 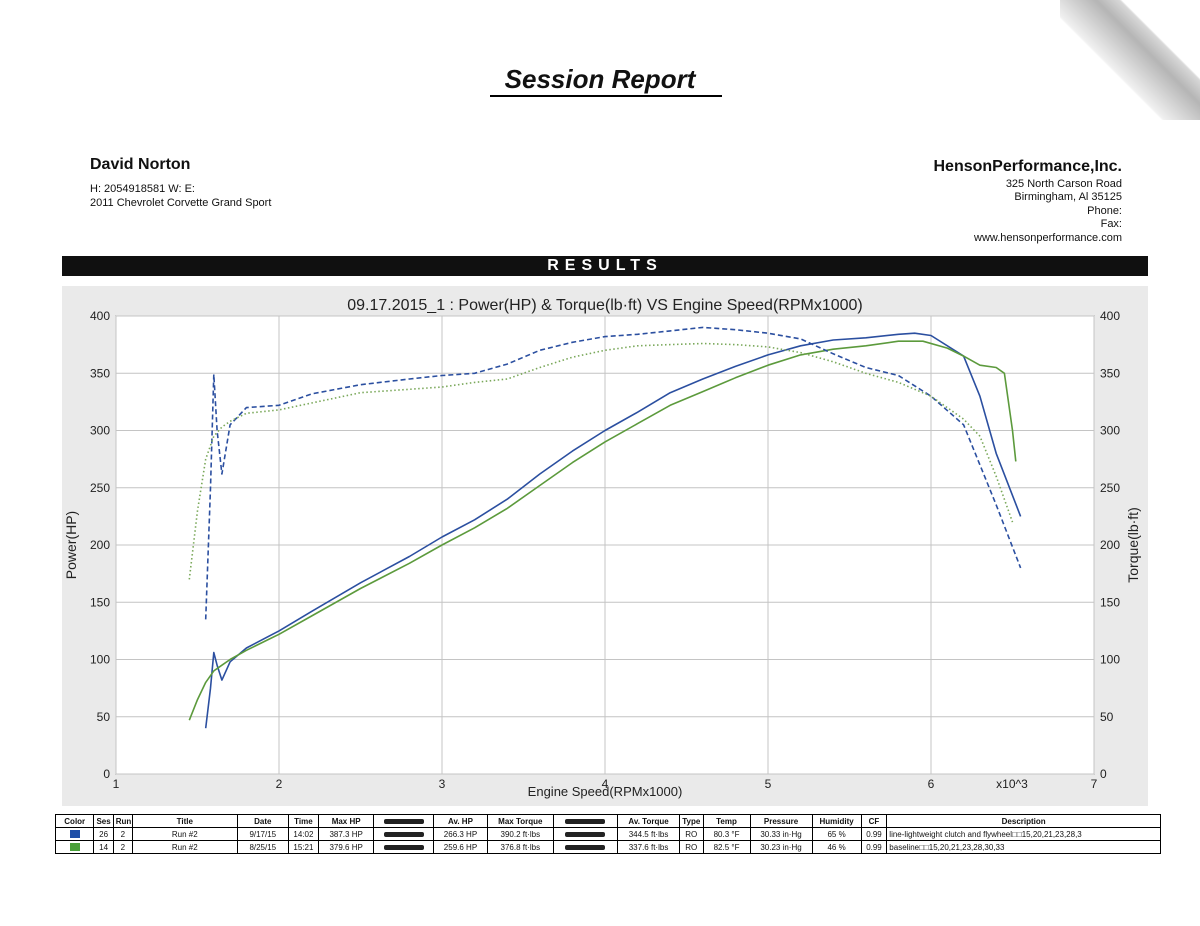 I want to click on table-cell: 390.2 ft·lbs, so click(x=520, y=834).